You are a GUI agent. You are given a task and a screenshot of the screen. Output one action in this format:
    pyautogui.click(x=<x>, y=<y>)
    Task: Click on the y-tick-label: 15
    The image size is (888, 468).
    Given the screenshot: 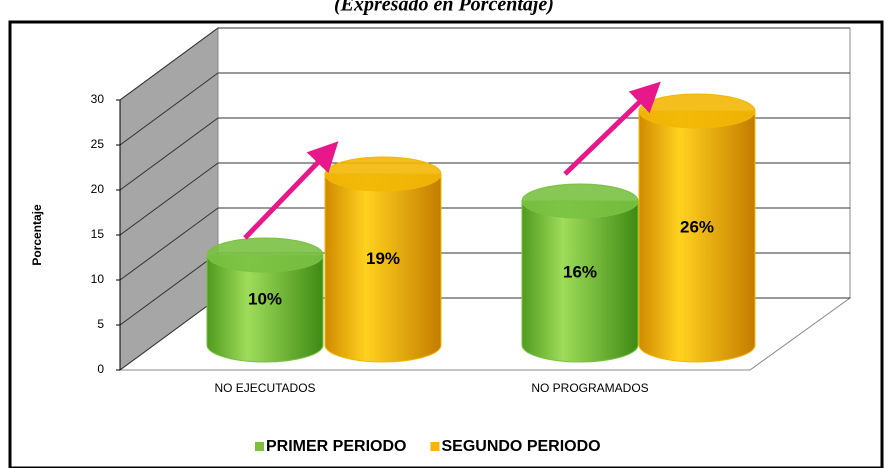 What is the action you would take?
    pyautogui.click(x=98, y=234)
    